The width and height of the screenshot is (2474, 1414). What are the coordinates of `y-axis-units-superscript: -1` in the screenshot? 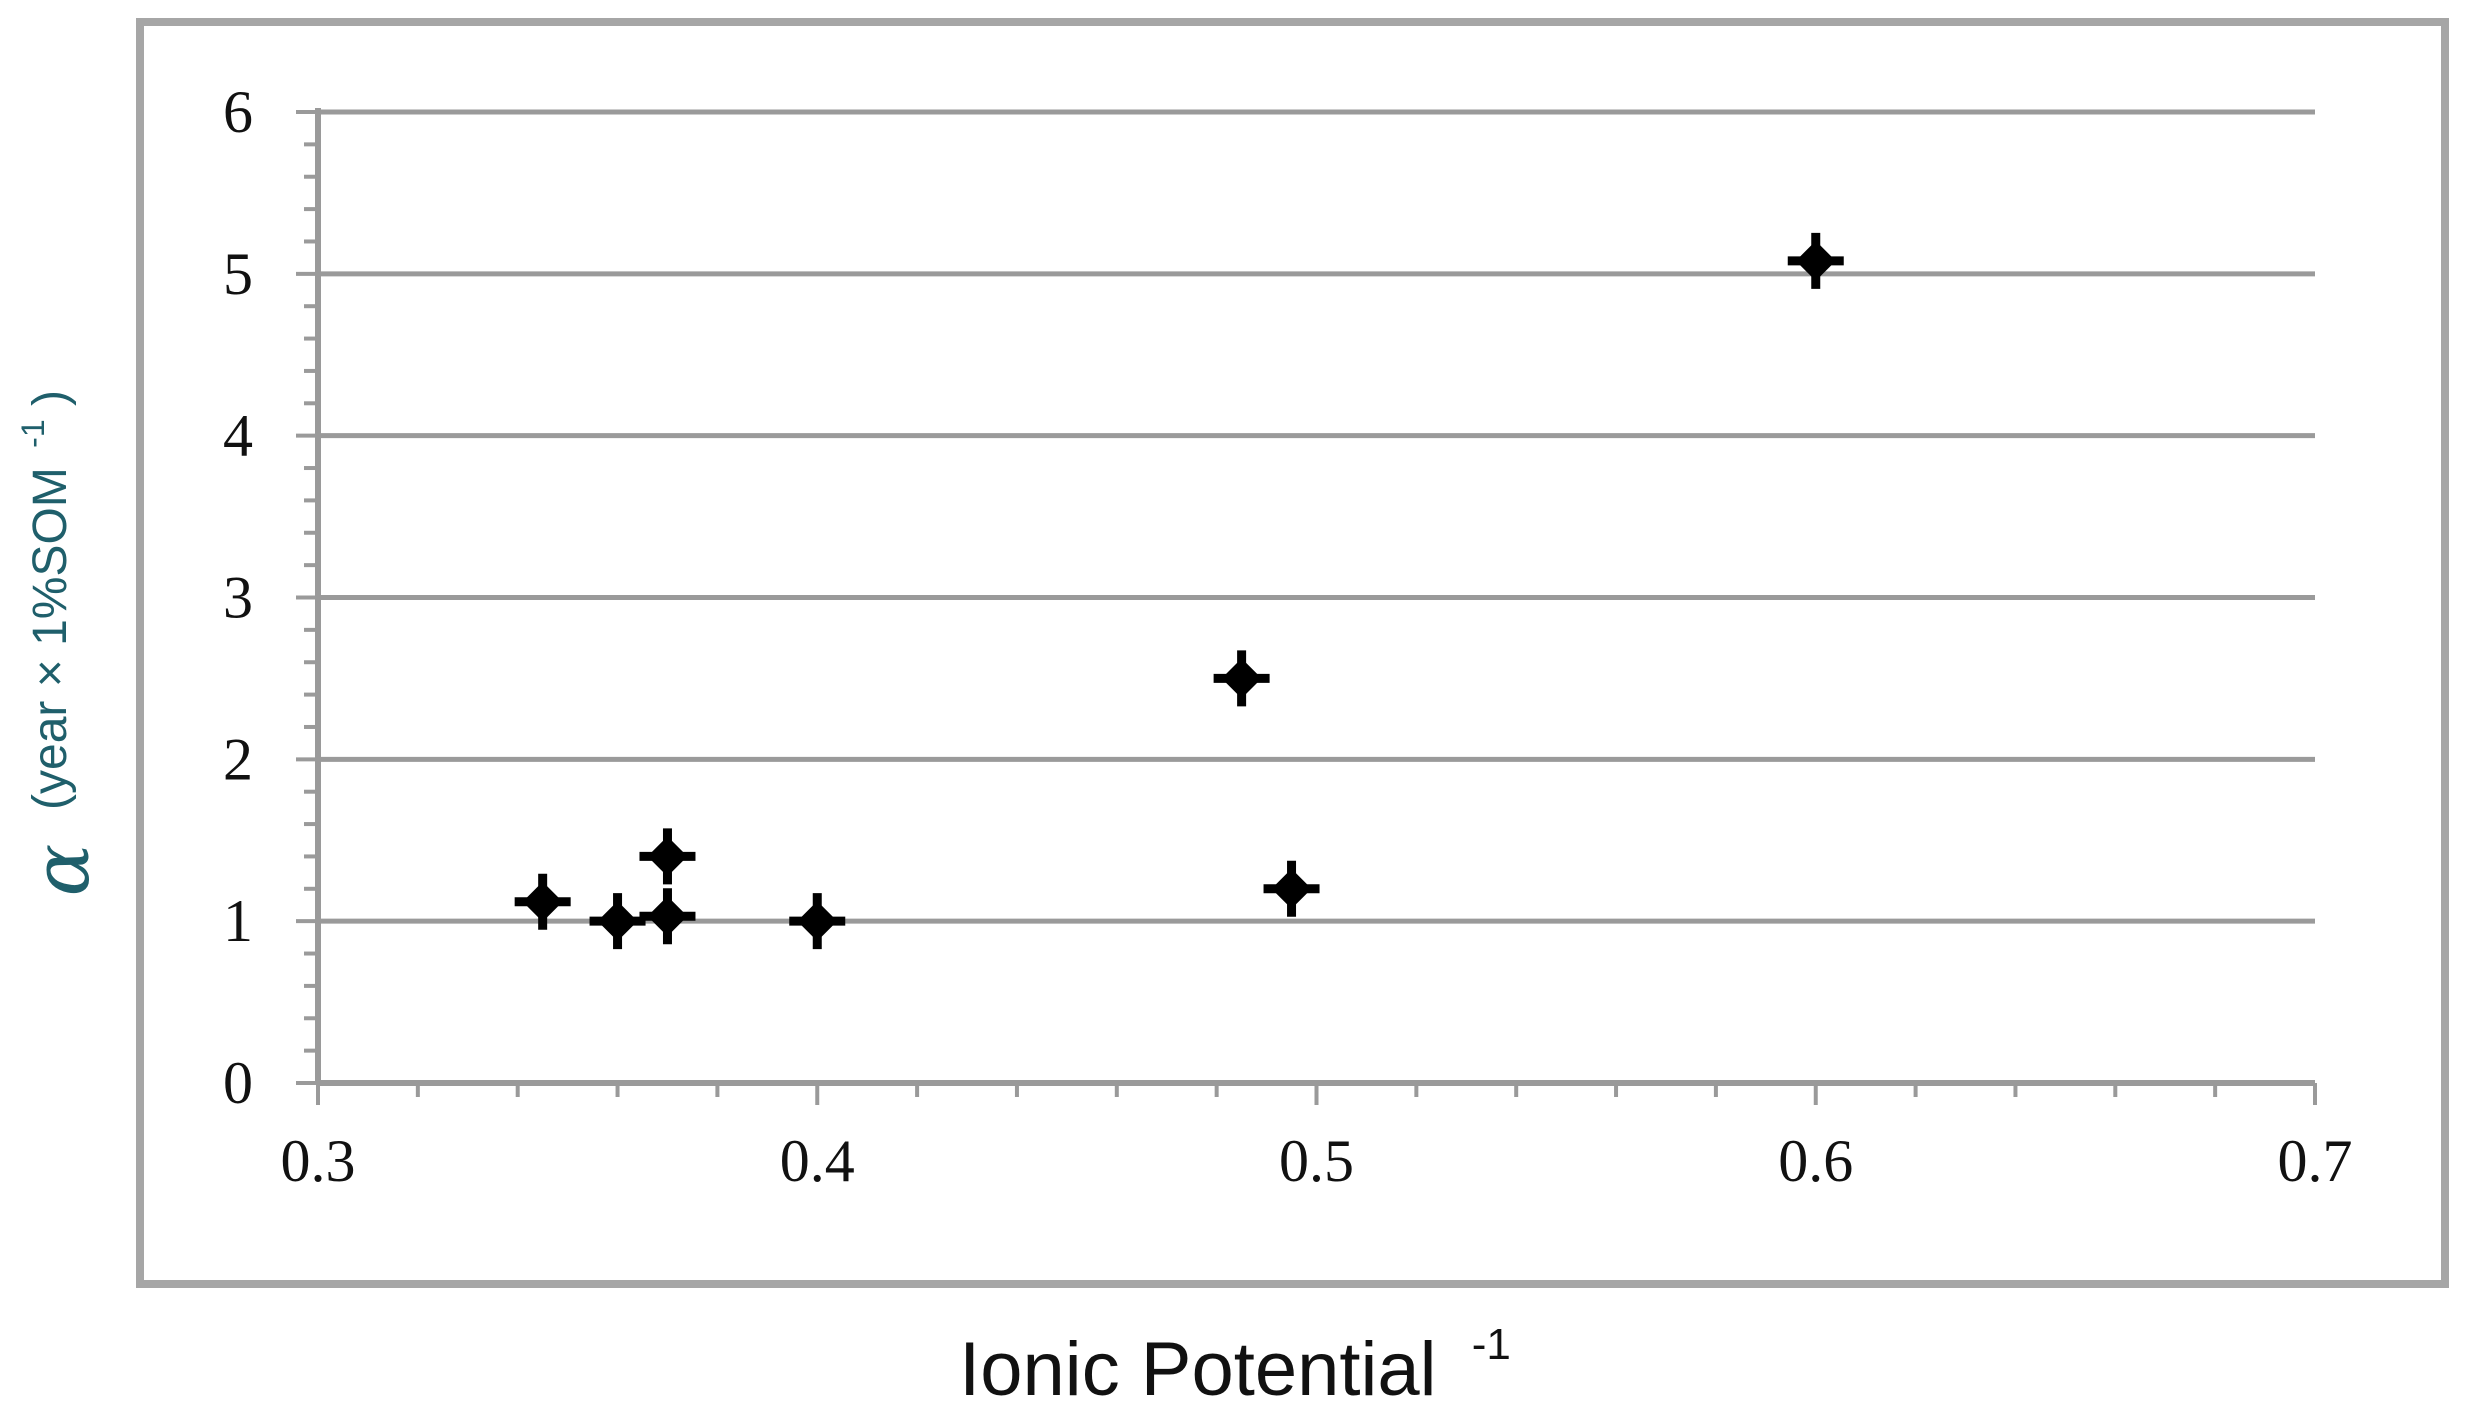 It's located at (33, 433).